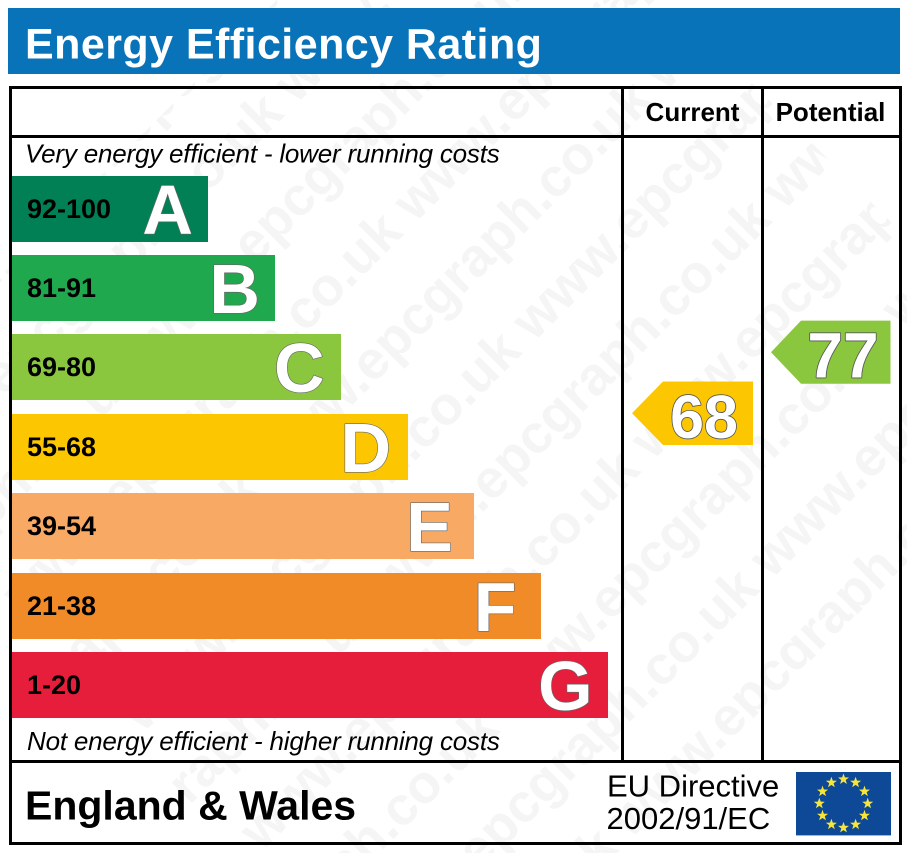  What do you see at coordinates (565, 686) in the screenshot?
I see `svg-text: G` at bounding box center [565, 686].